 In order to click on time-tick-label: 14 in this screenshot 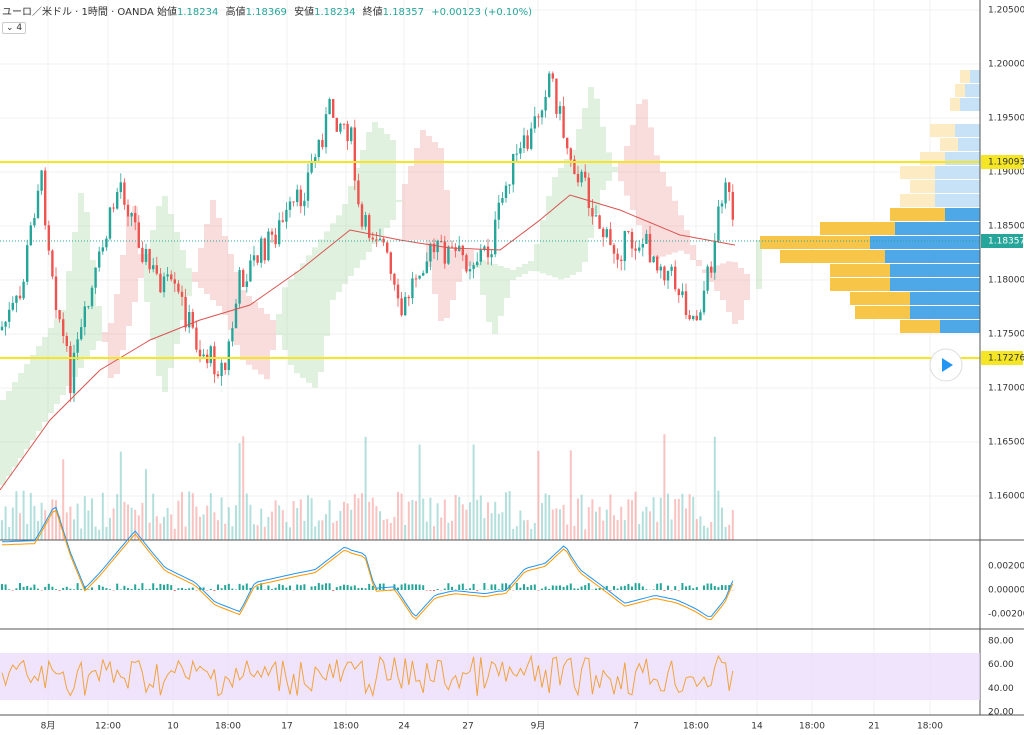, I will do `click(757, 727)`.